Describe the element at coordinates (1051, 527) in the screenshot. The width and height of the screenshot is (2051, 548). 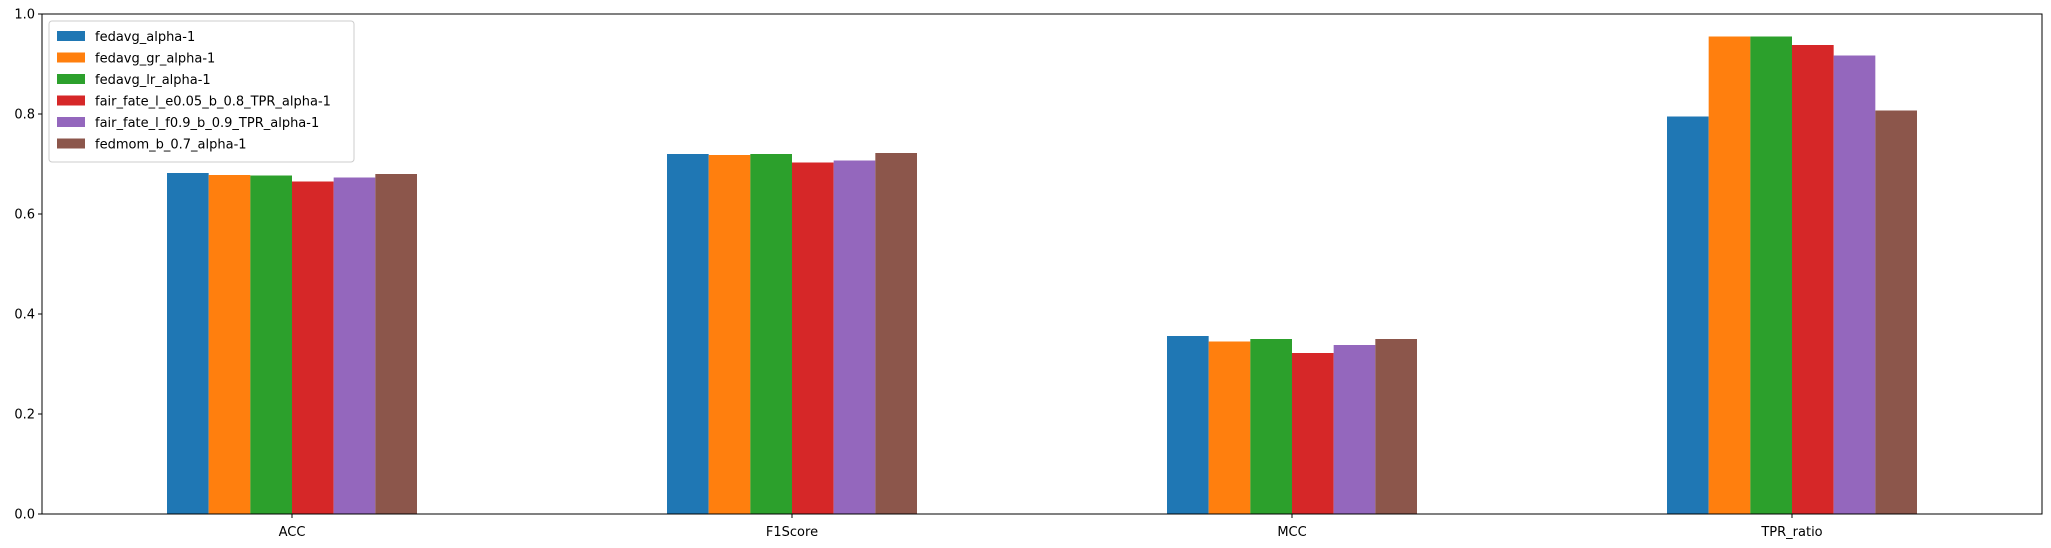
I see `x-axis: ACC F1Score MCC TPR_ratio` at that location.